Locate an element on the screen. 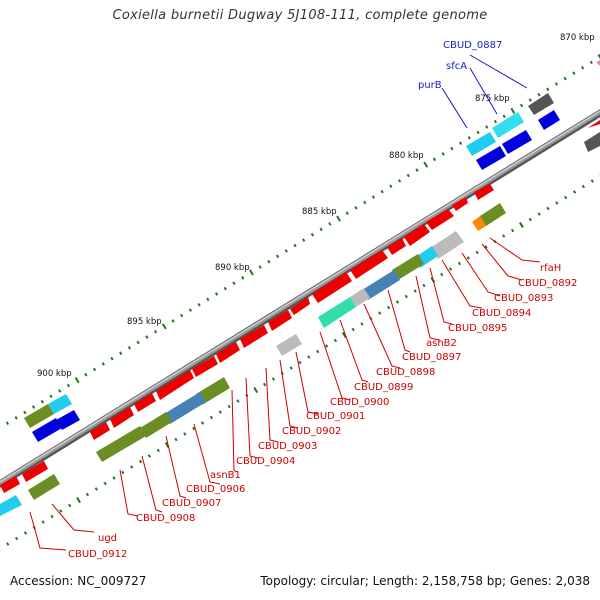 This screenshot has height=600, width=600. label-asnB2: asnB2 is located at coordinates (441, 343).